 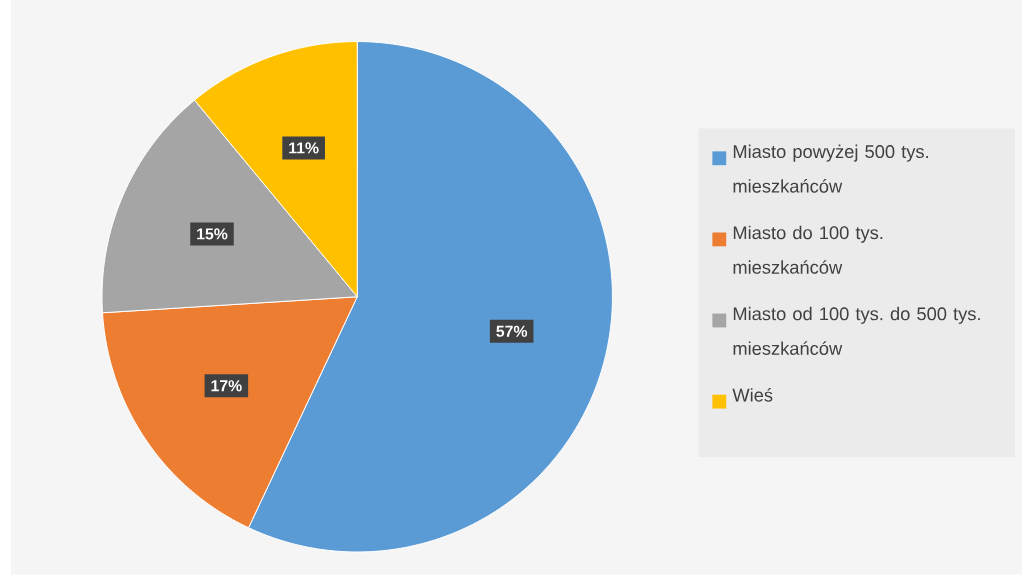 What do you see at coordinates (226, 386) in the screenshot?
I see `data-label: 17%` at bounding box center [226, 386].